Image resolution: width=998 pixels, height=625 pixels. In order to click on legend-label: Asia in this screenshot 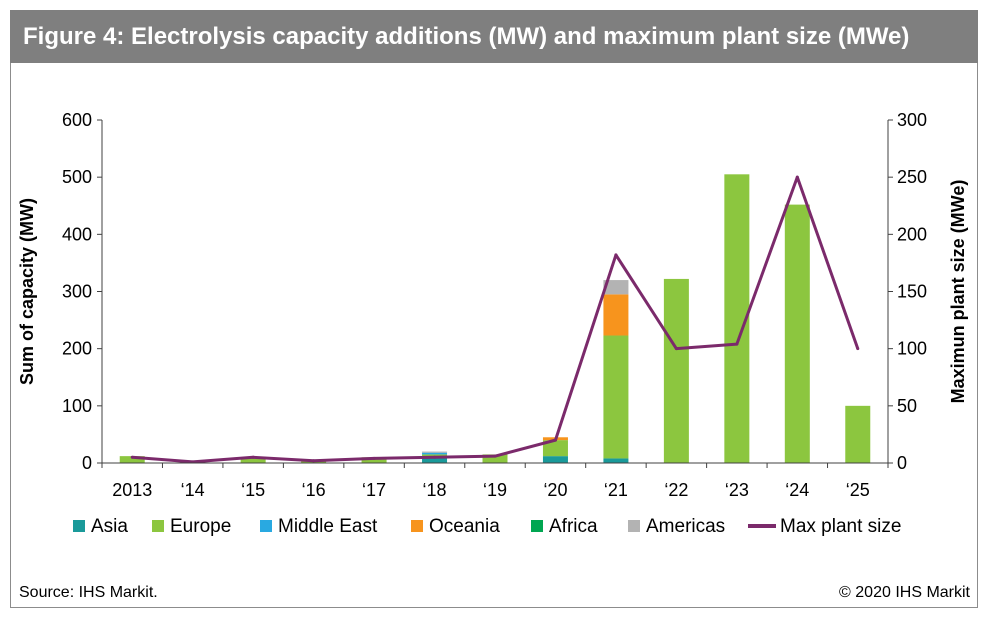, I will do `click(109, 526)`.